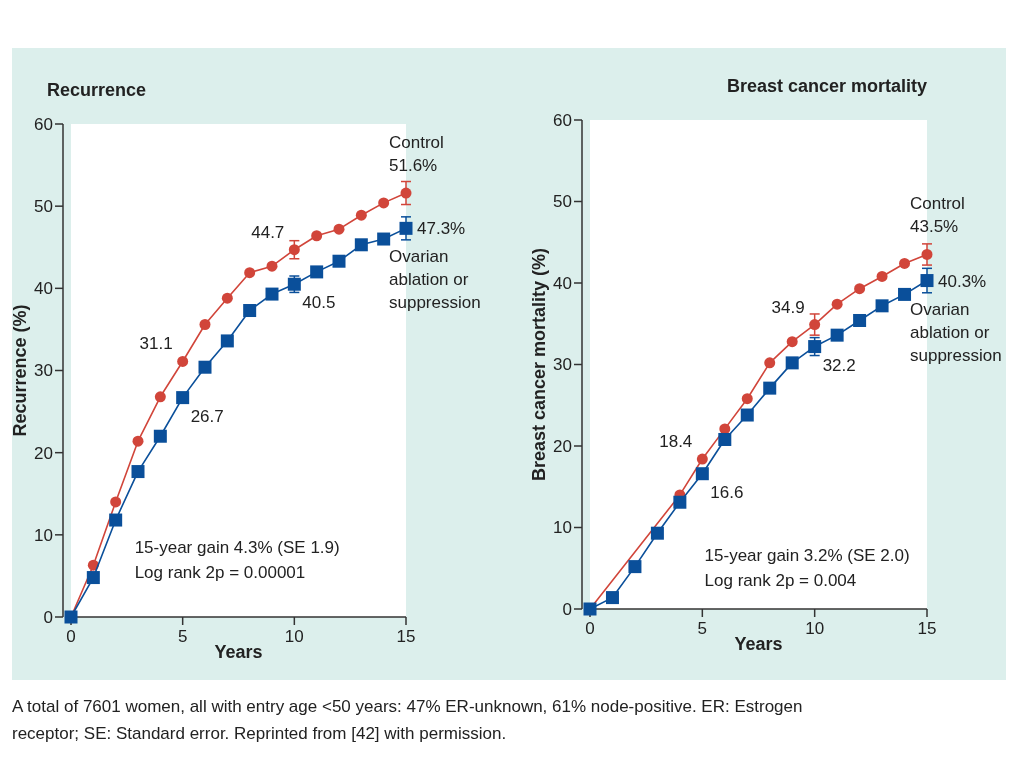 The height and width of the screenshot is (760, 1016). Describe the element at coordinates (539, 364) in the screenshot. I see `y-axis-title: Breast cancer mortality (%)` at that location.